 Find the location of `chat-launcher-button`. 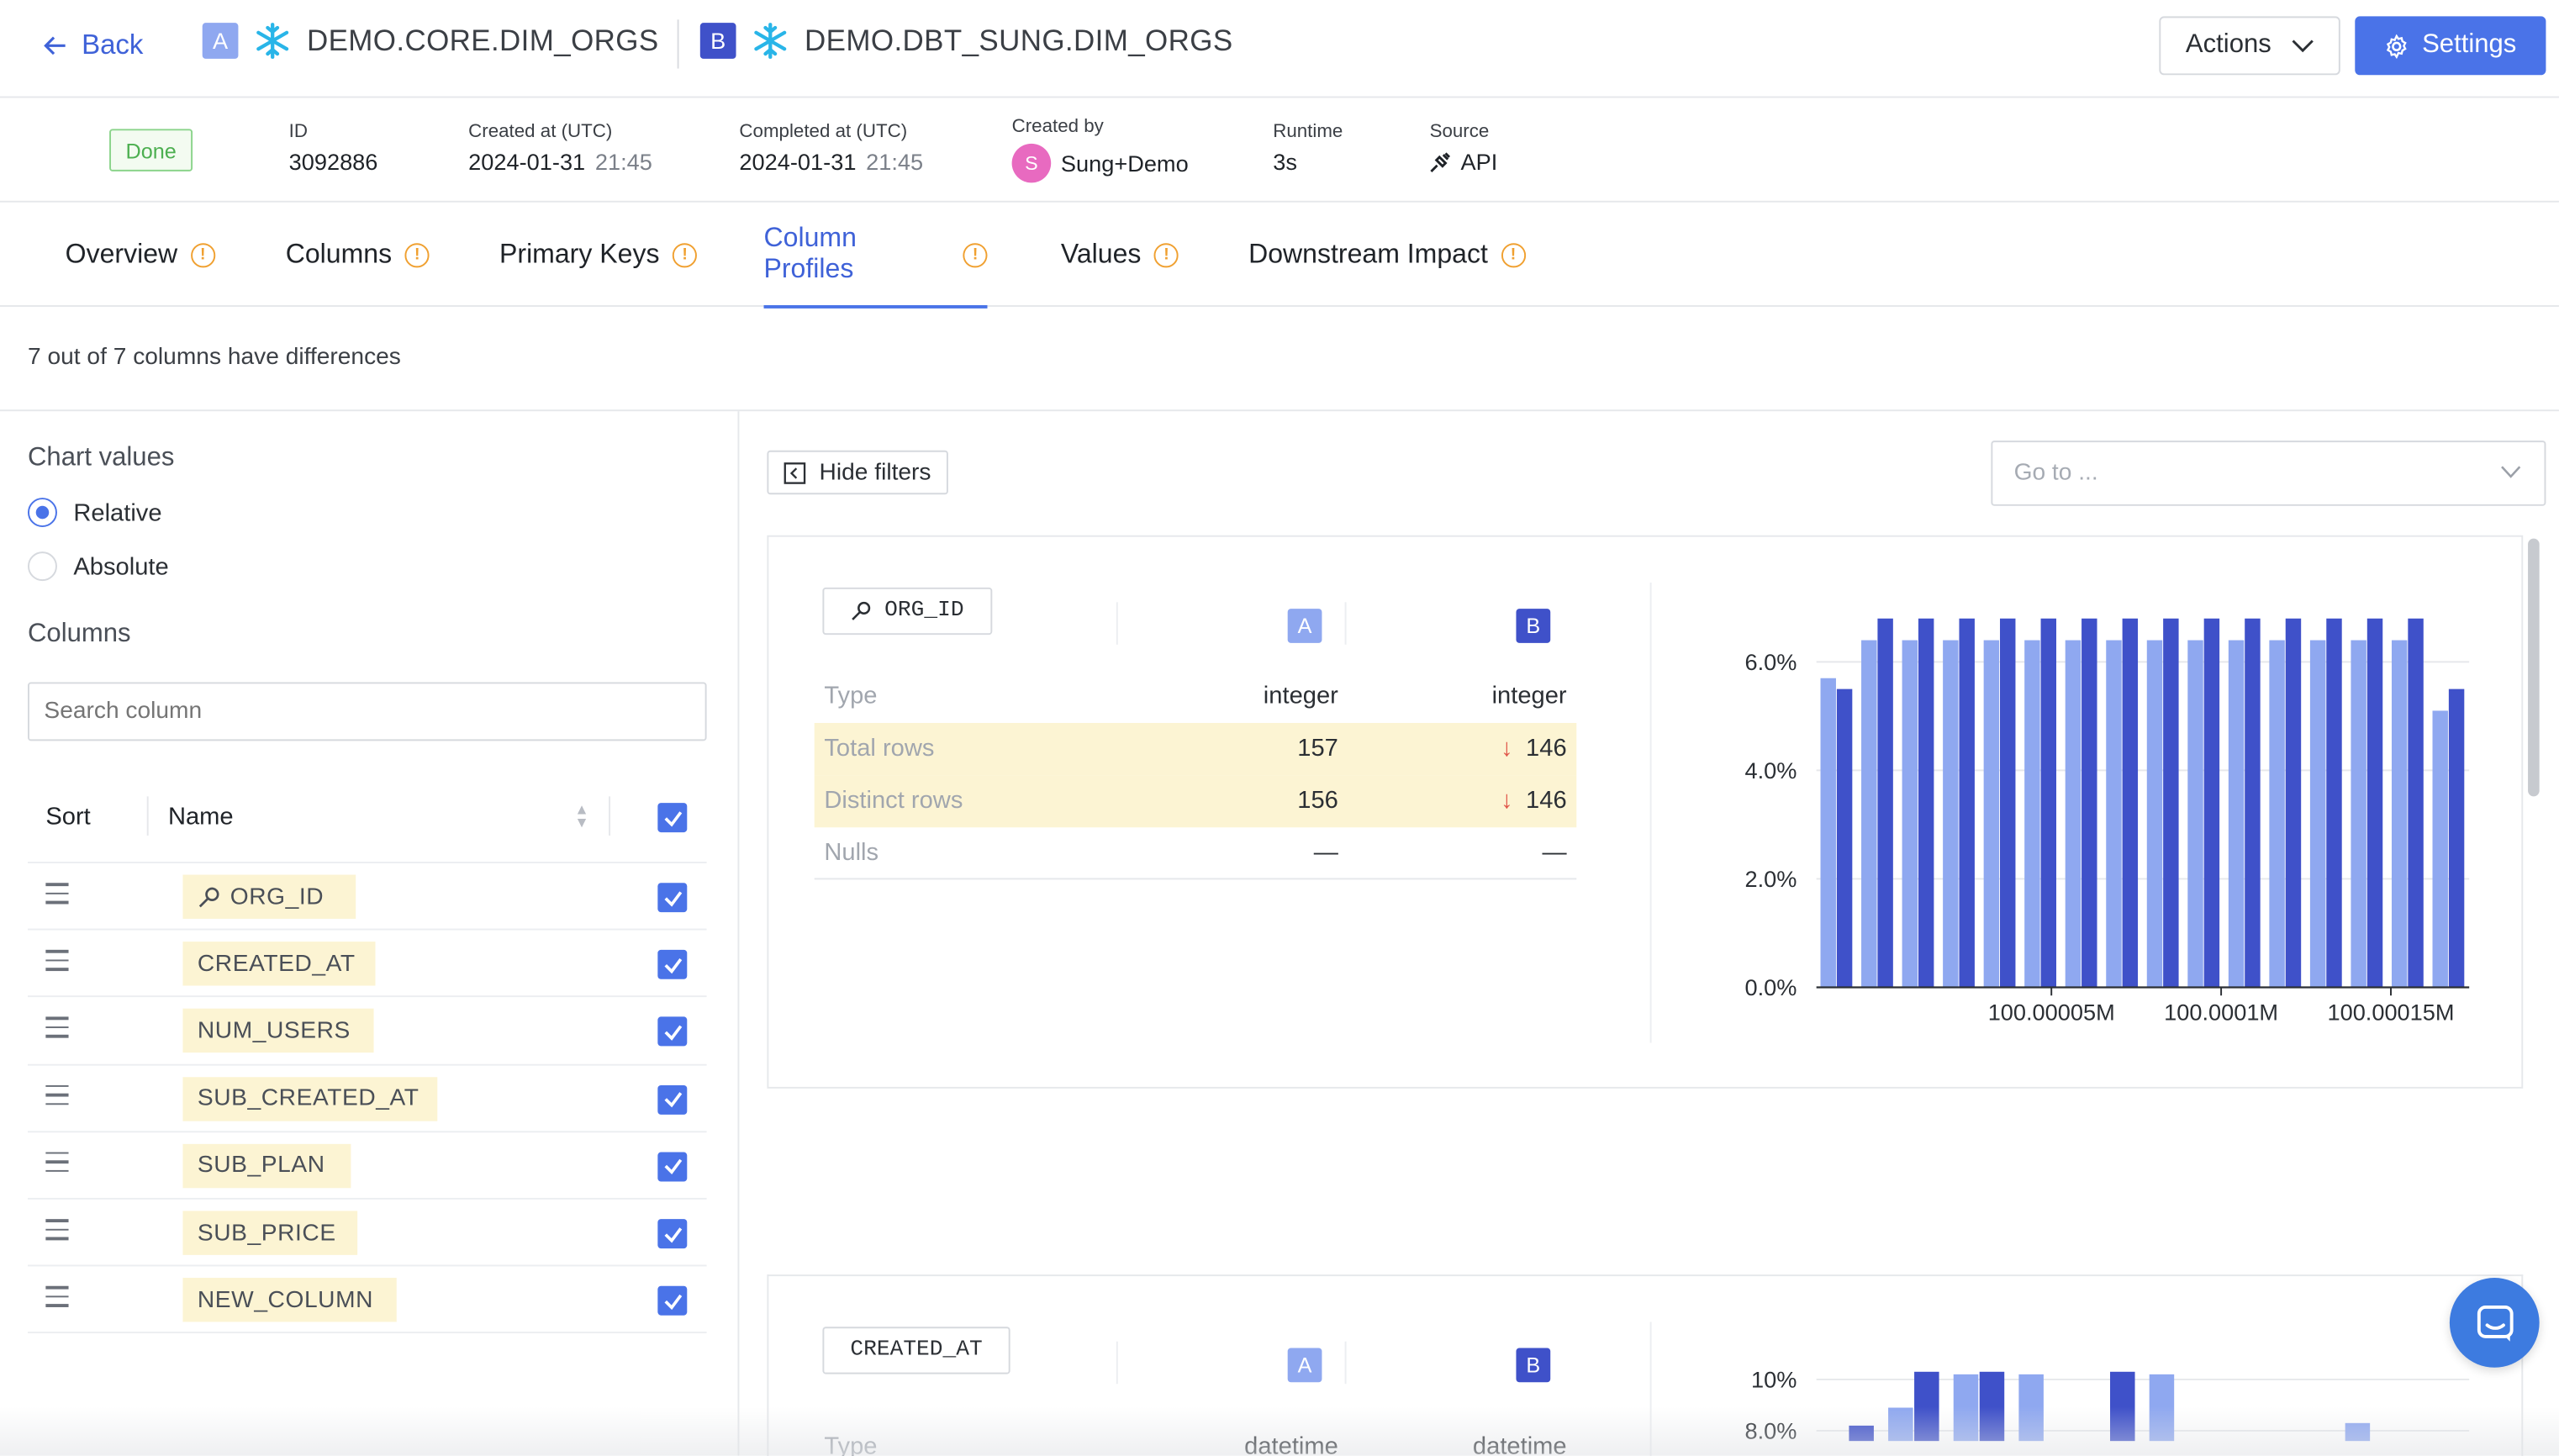

chat-launcher-button is located at coordinates (2495, 1323).